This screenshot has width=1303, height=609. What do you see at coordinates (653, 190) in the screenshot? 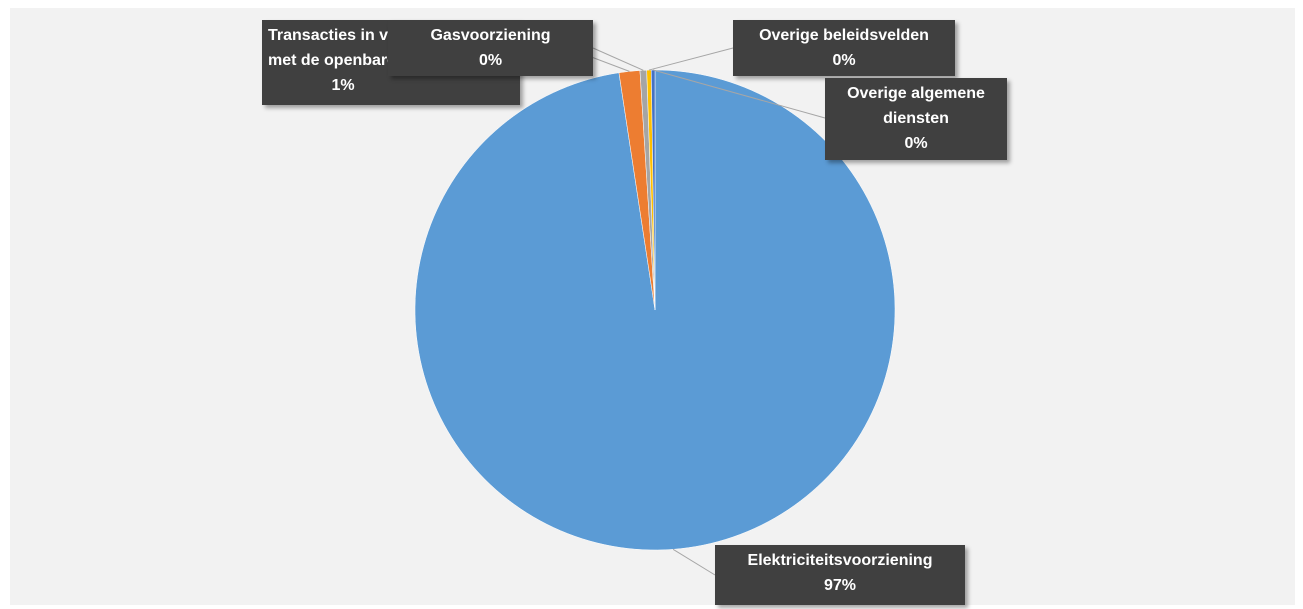
I see `pie-slice` at bounding box center [653, 190].